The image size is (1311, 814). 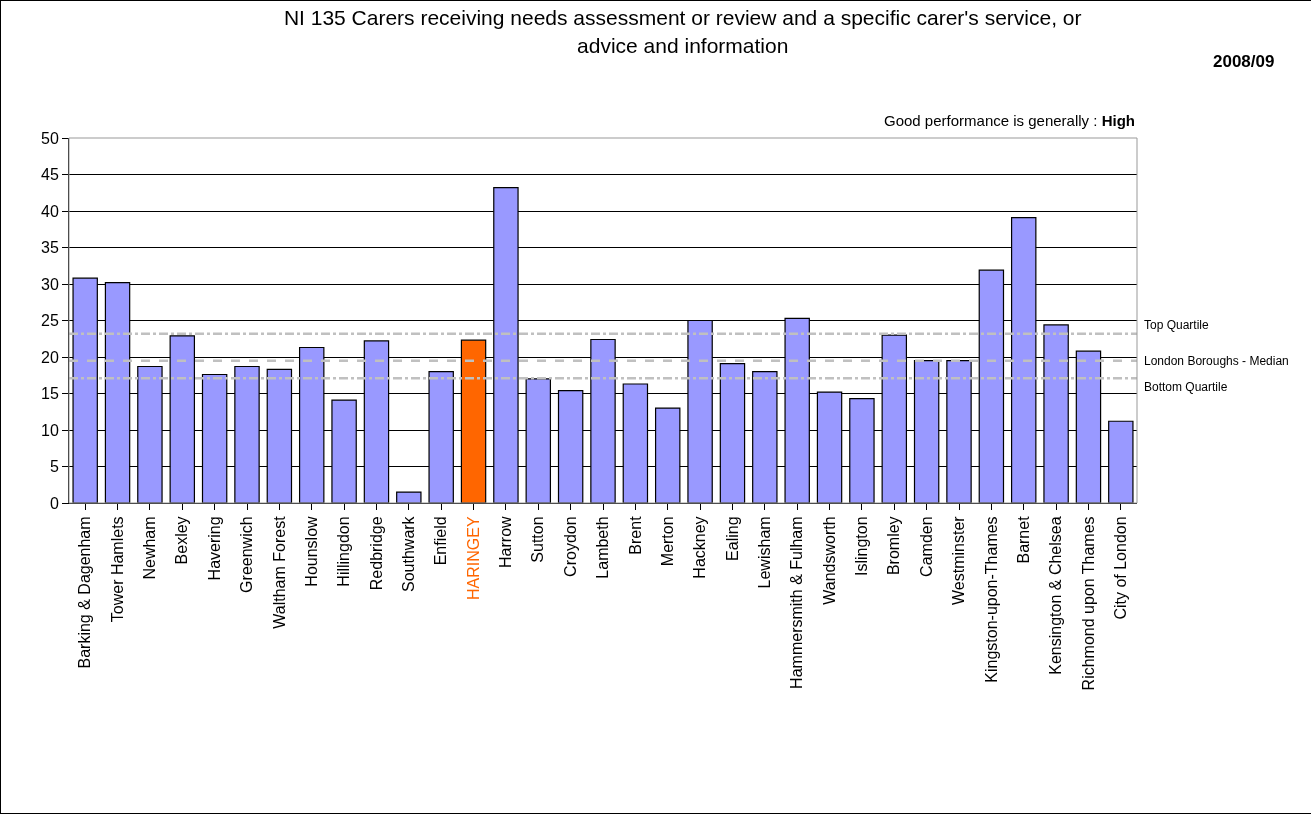 What do you see at coordinates (150, 548) in the screenshot?
I see `x-tick-label: Newham` at bounding box center [150, 548].